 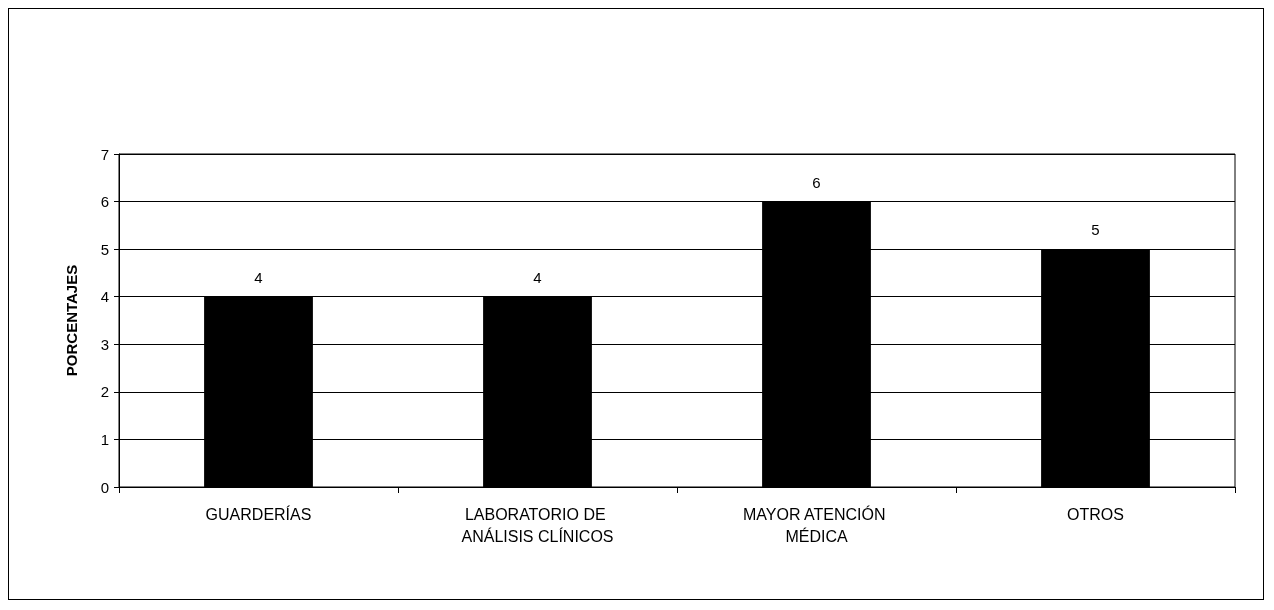 What do you see at coordinates (537, 525) in the screenshot?
I see `x-tick-label: LABORATORIO DE ANÁLISIS CLÍNICOS` at bounding box center [537, 525].